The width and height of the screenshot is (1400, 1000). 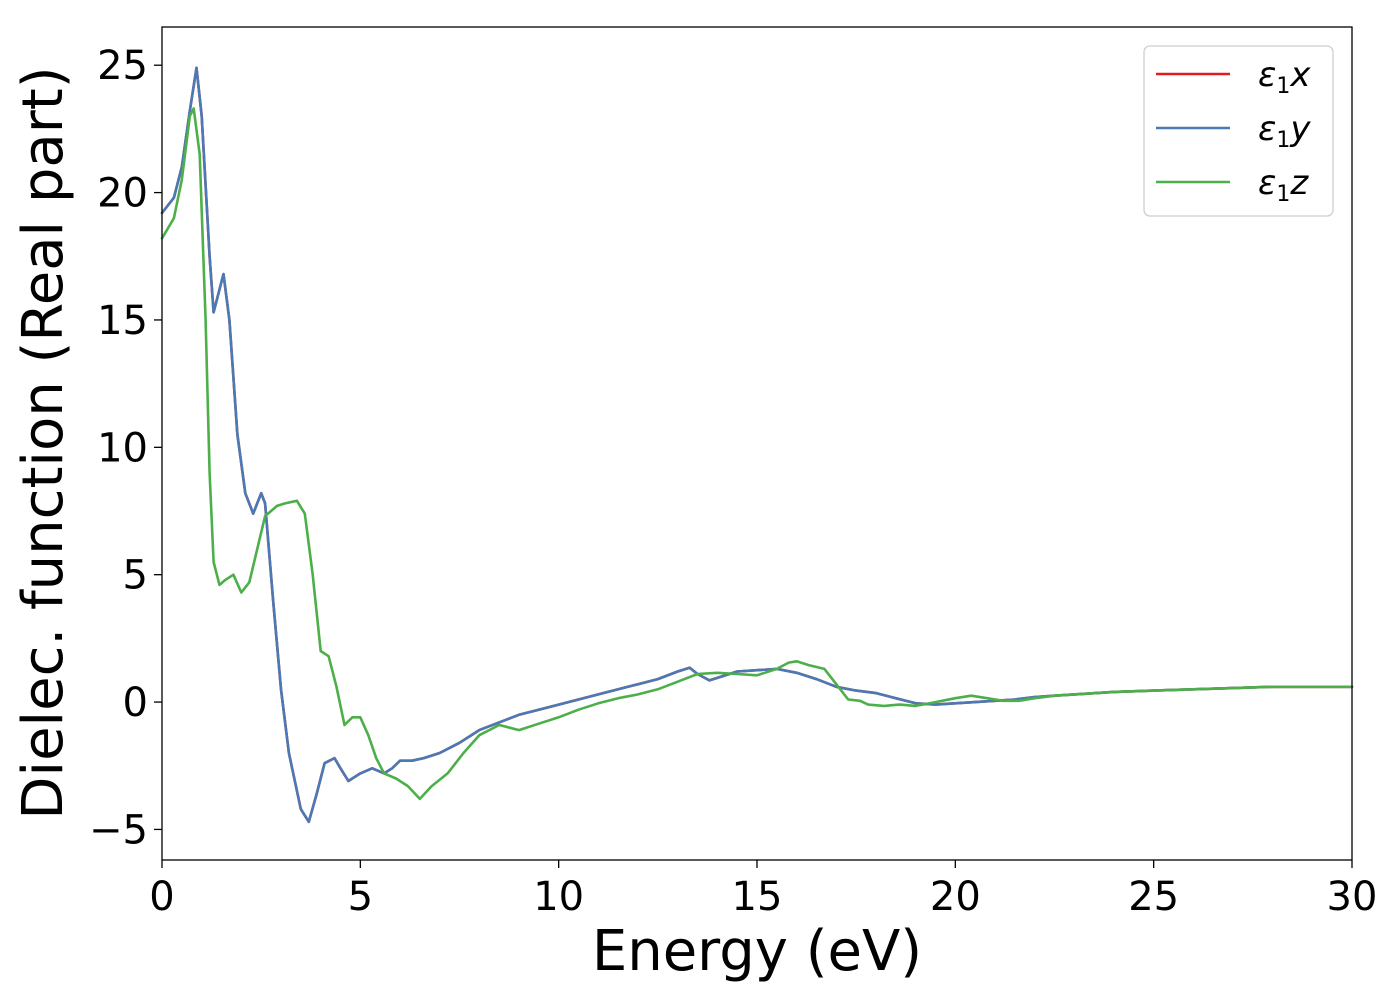 What do you see at coordinates (118, 830) in the screenshot?
I see `y-tick-label: −5` at bounding box center [118, 830].